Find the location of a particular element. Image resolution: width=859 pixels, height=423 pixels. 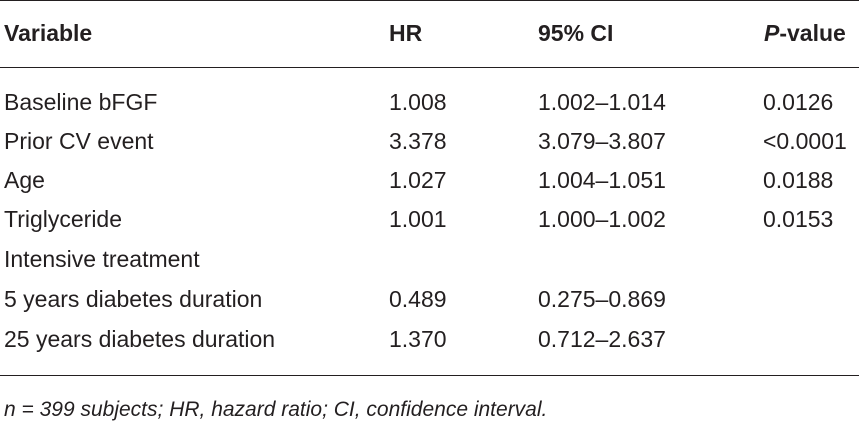

table-cell-p: <0.0001 is located at coordinates (805, 141).